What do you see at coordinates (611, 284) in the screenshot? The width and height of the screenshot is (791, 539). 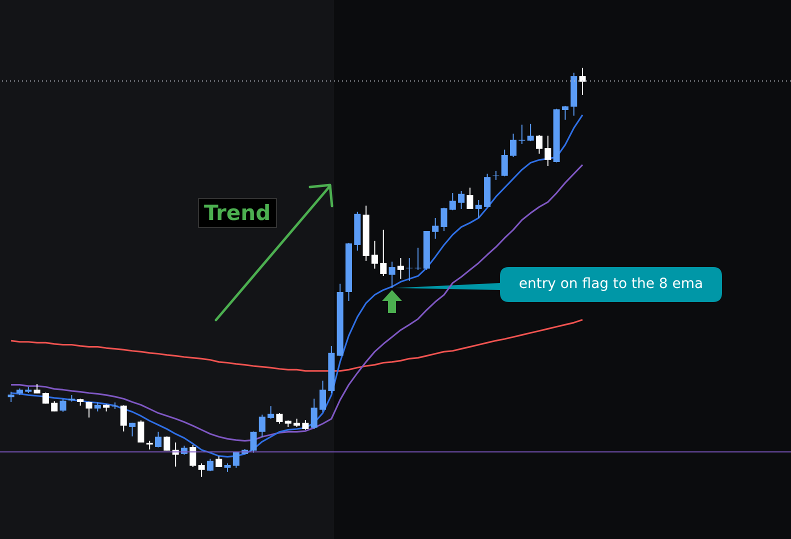 I see `annotation: entry on flag to the 8 ema` at bounding box center [611, 284].